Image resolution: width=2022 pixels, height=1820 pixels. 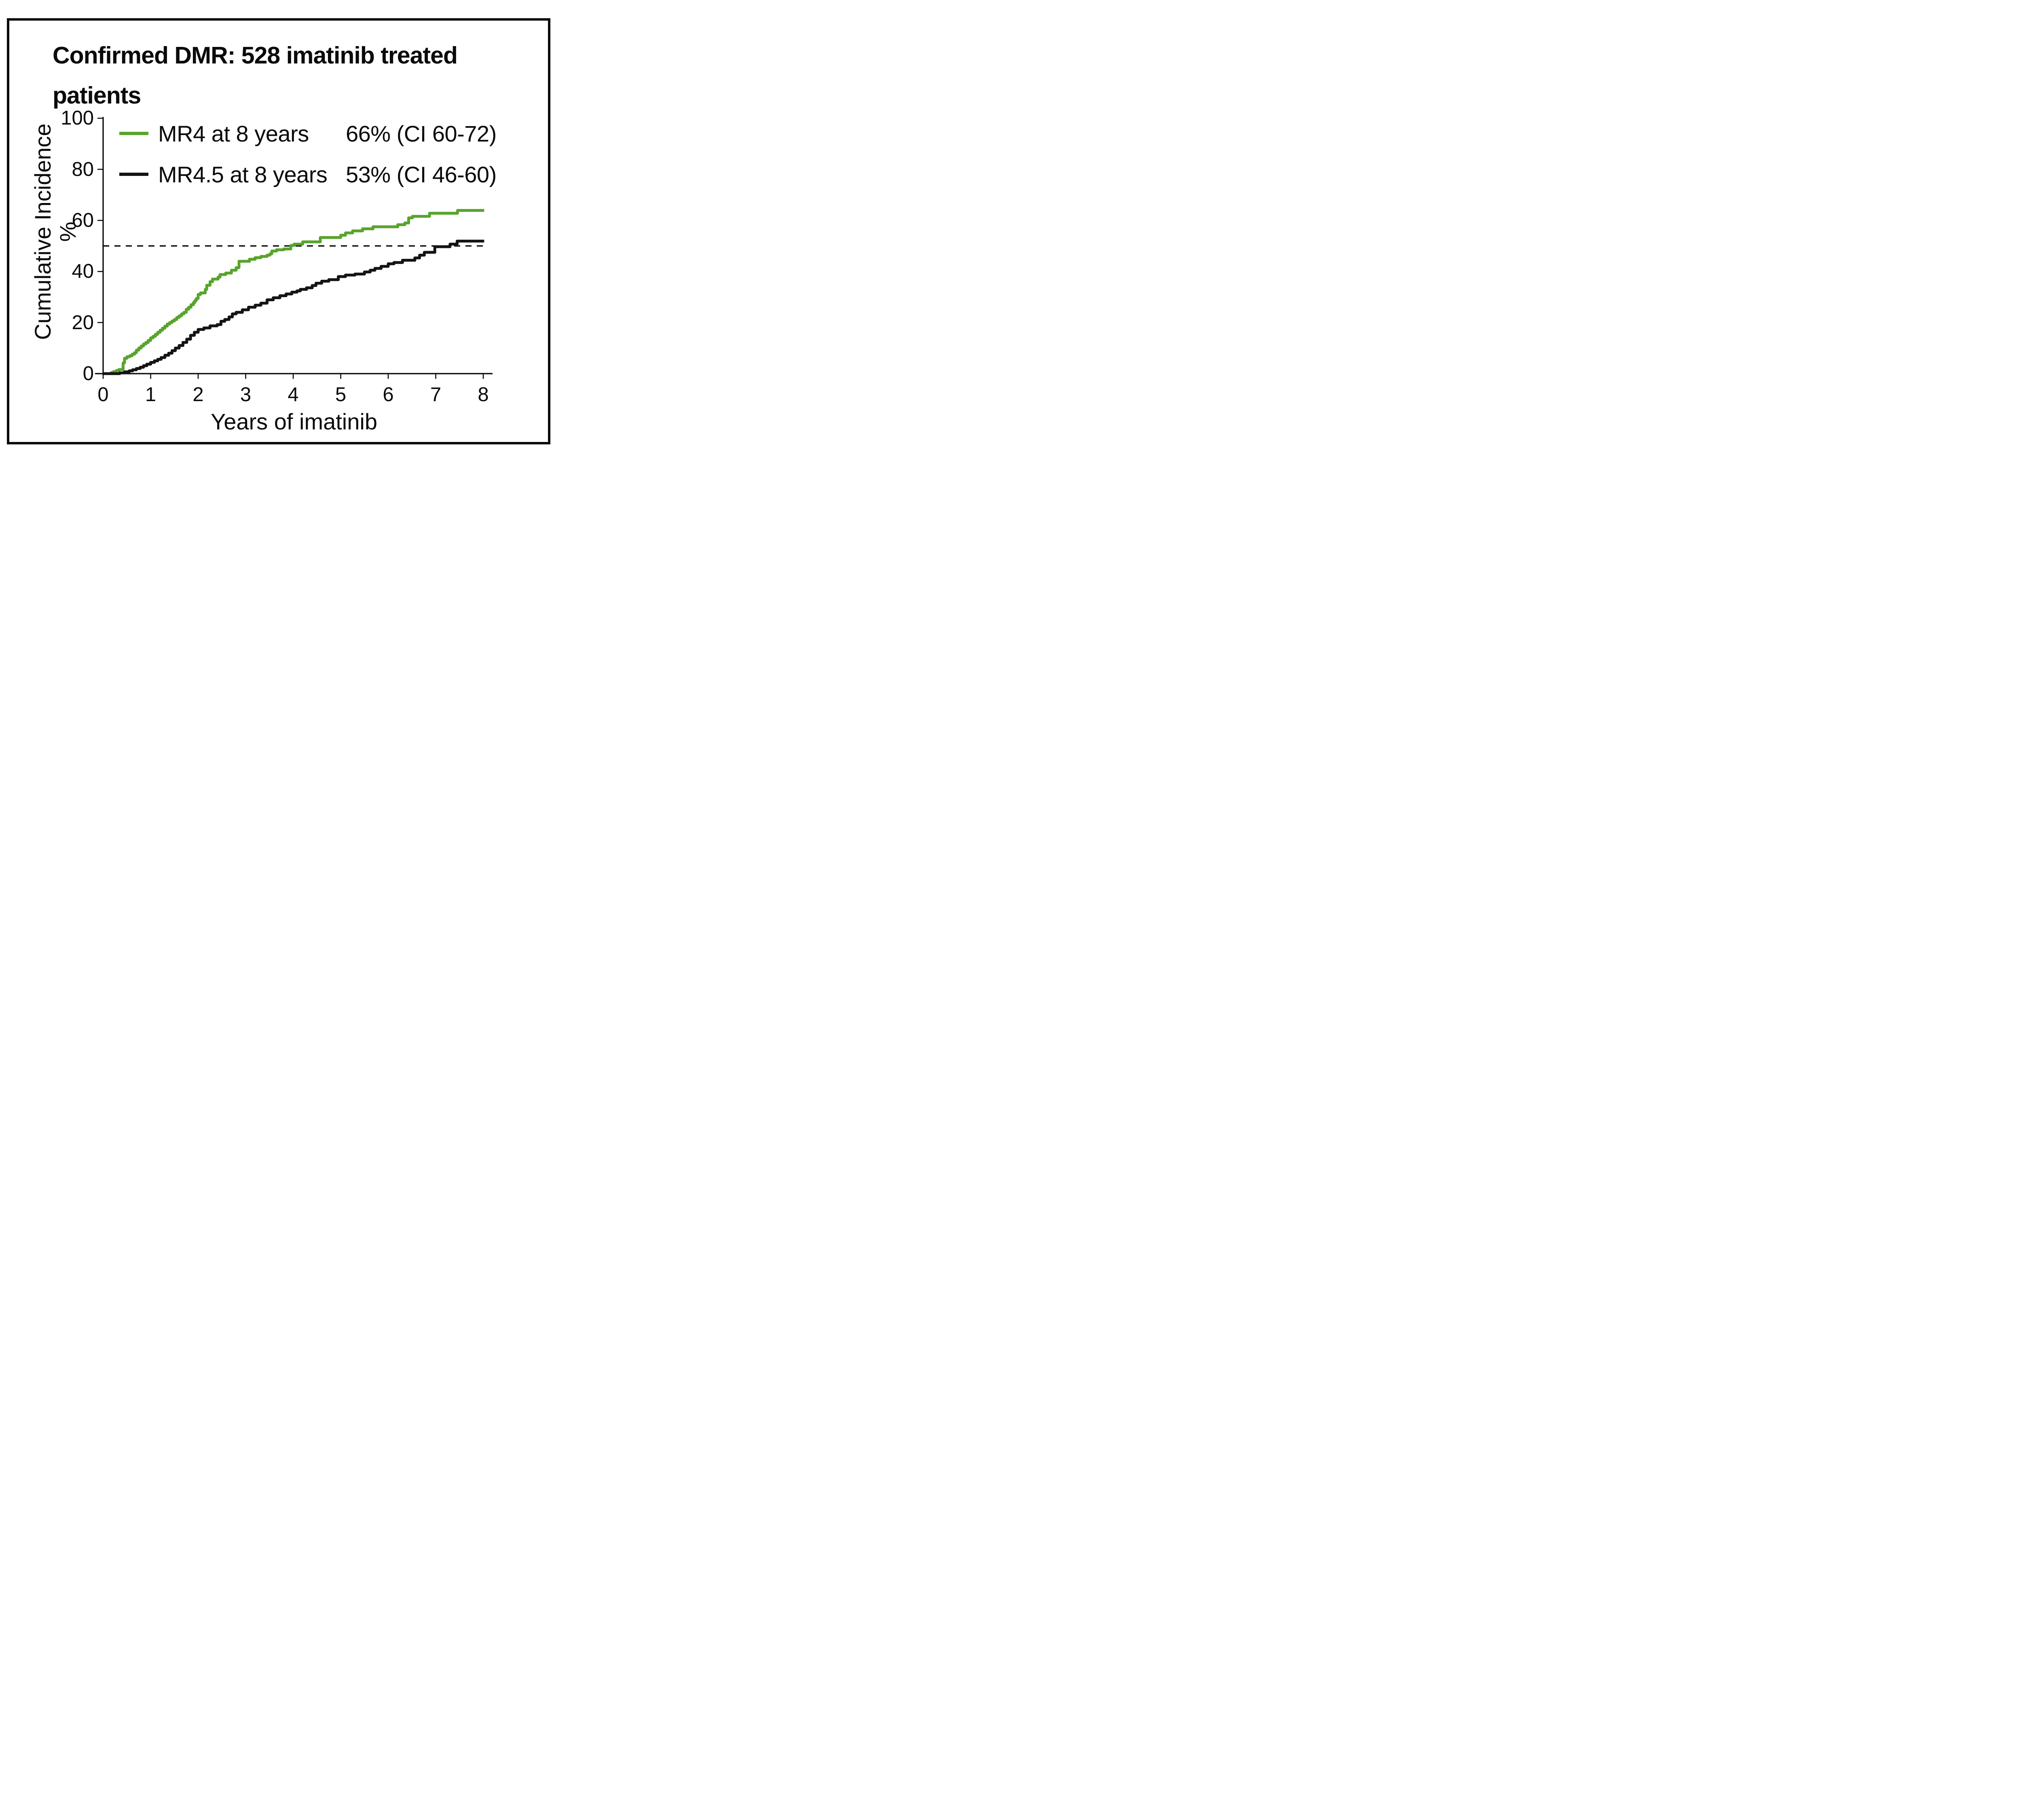 What do you see at coordinates (436, 395) in the screenshot?
I see `x-tick-label-7: 7` at bounding box center [436, 395].